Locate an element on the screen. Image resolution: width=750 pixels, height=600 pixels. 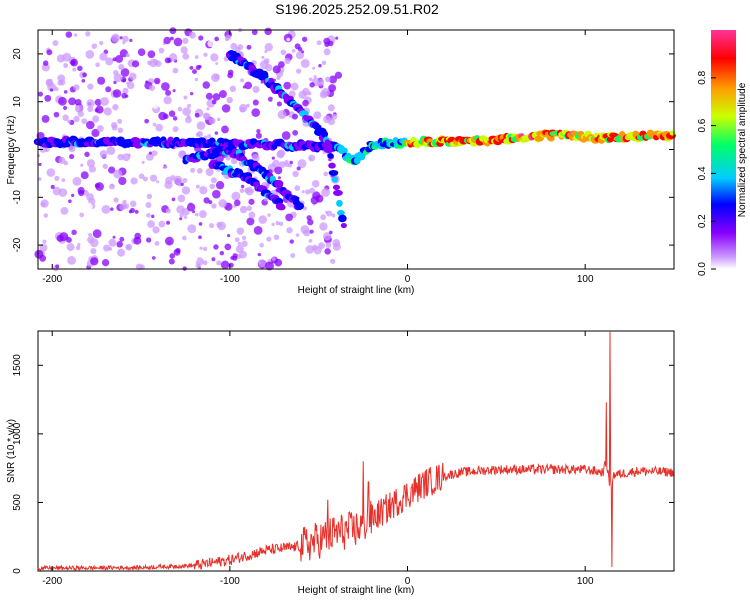
y-tick-label: 500 is located at coordinates (17, 502).